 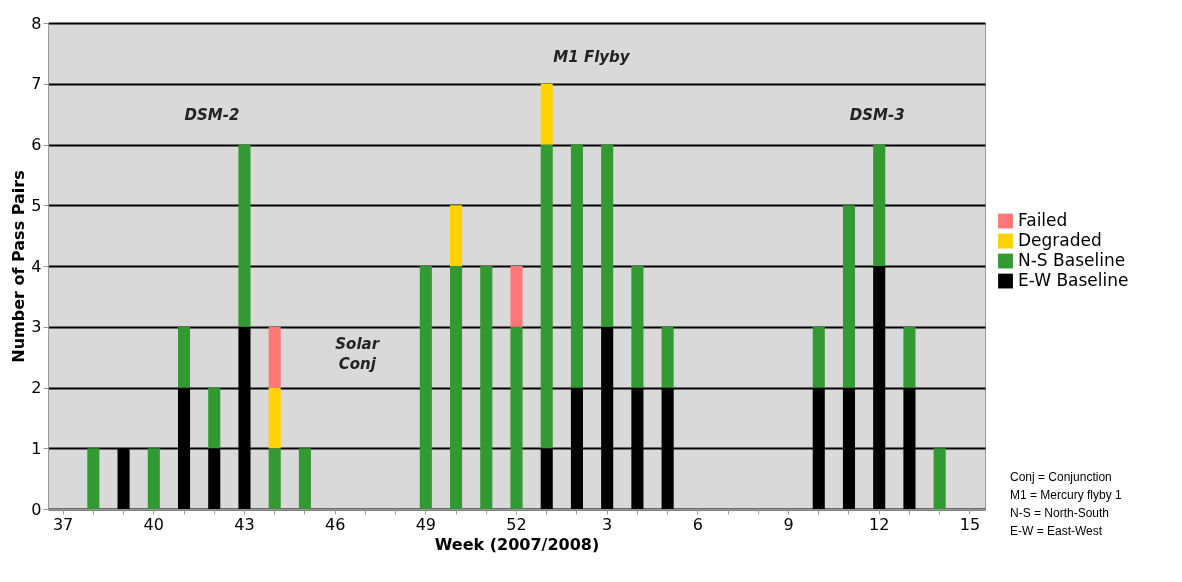 What do you see at coordinates (788, 524) in the screenshot?
I see `x-tick-label: 9` at bounding box center [788, 524].